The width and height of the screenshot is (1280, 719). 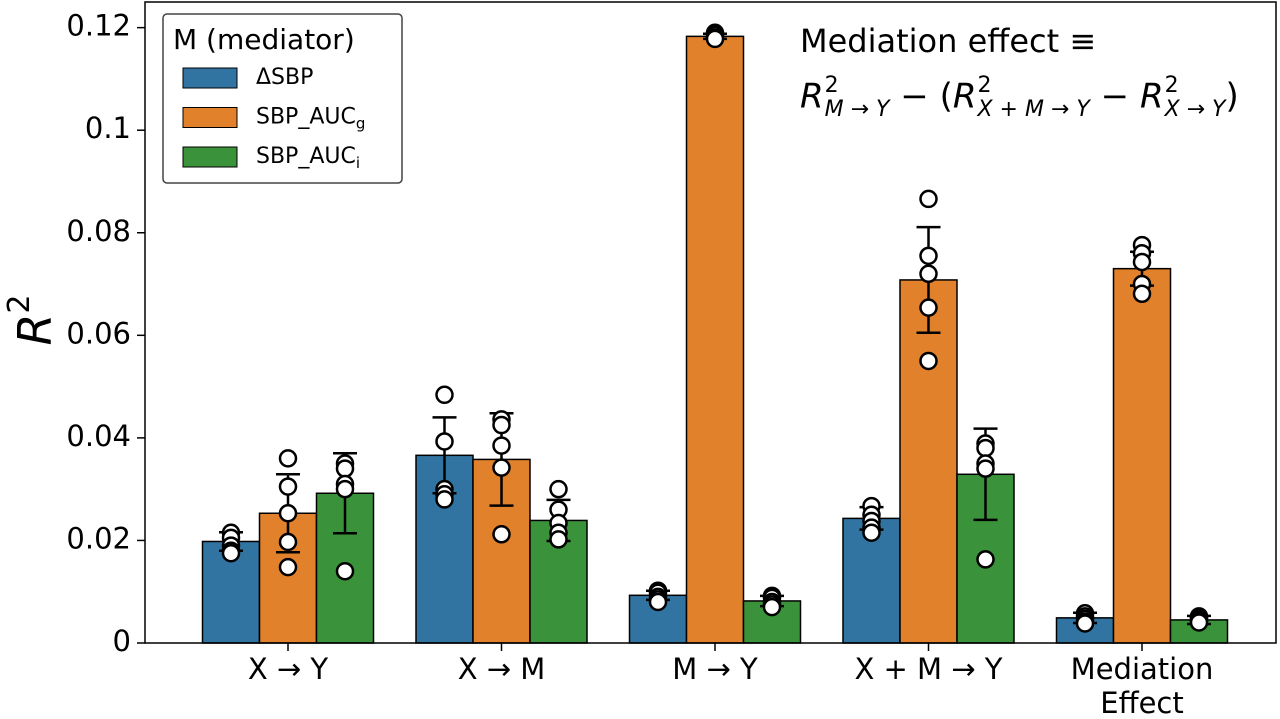 What do you see at coordinates (358, 163) in the screenshot?
I see `legend-sub: i` at bounding box center [358, 163].